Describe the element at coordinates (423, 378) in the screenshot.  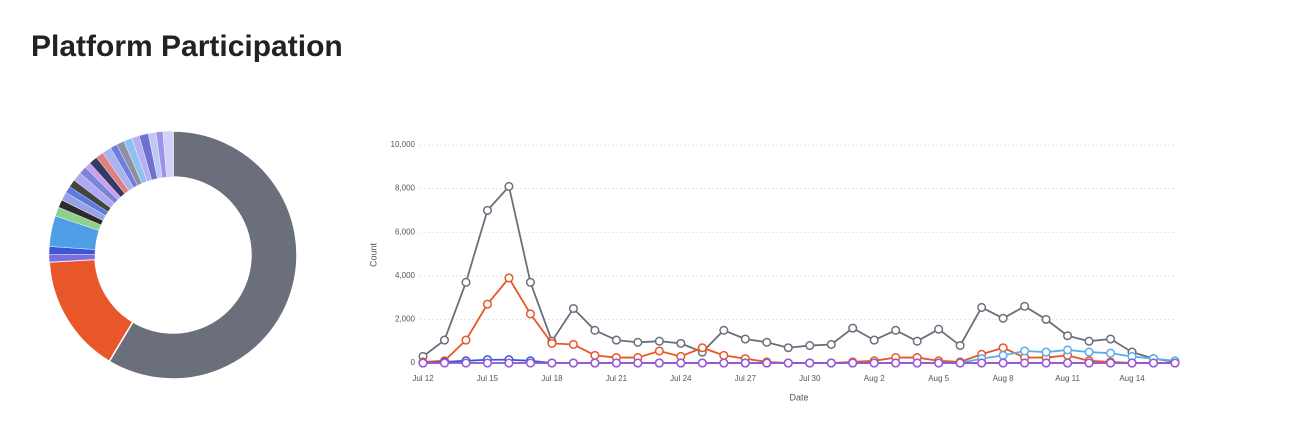
I see `x-tick-label: Jul 12` at that location.